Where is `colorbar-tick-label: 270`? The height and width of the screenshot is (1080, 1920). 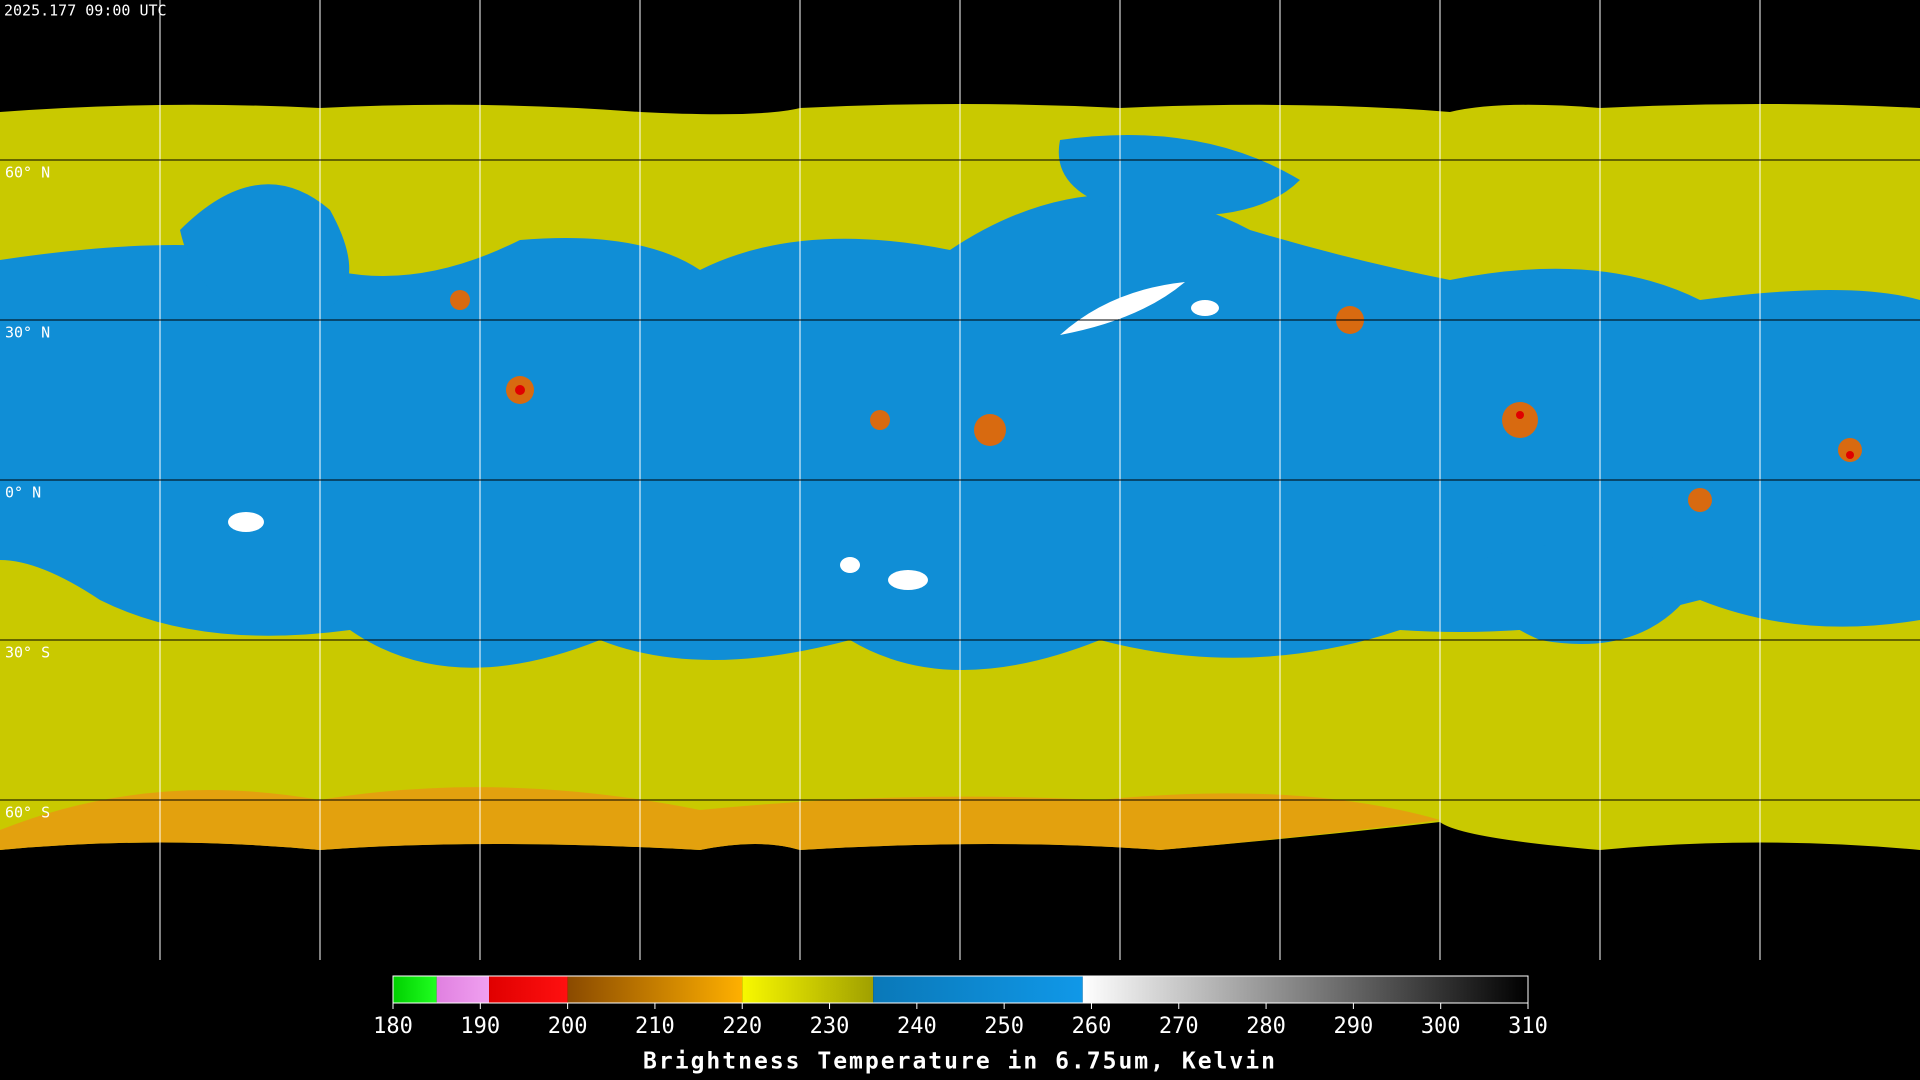
colorbar-tick-label: 270 is located at coordinates (1179, 1026).